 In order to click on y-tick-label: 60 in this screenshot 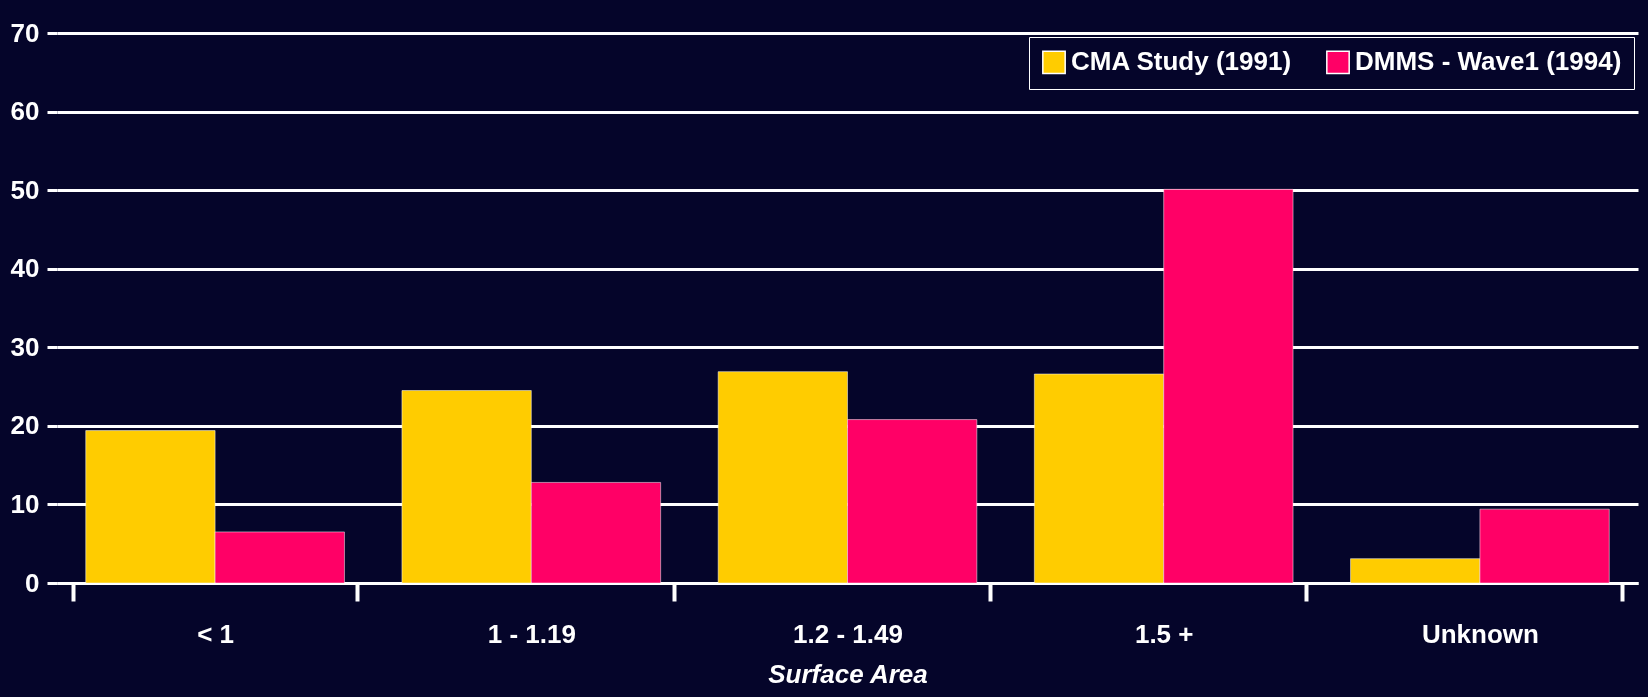, I will do `click(25, 111)`.